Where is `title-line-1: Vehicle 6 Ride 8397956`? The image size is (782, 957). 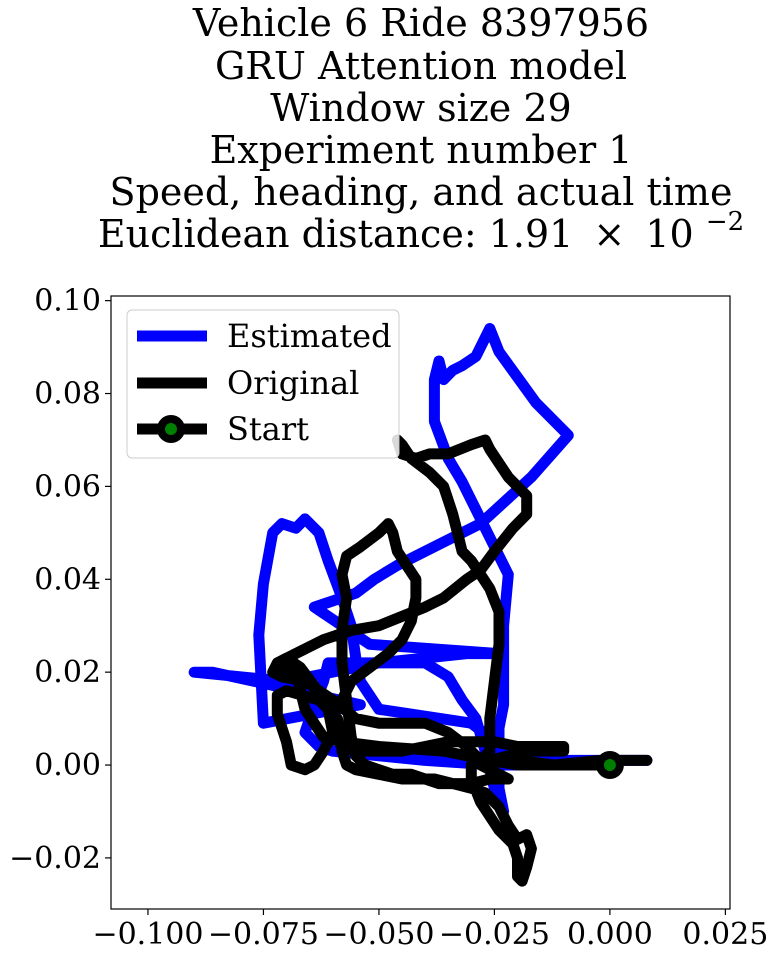
title-line-1: Vehicle 6 Ride 8397956 is located at coordinates (420, 23).